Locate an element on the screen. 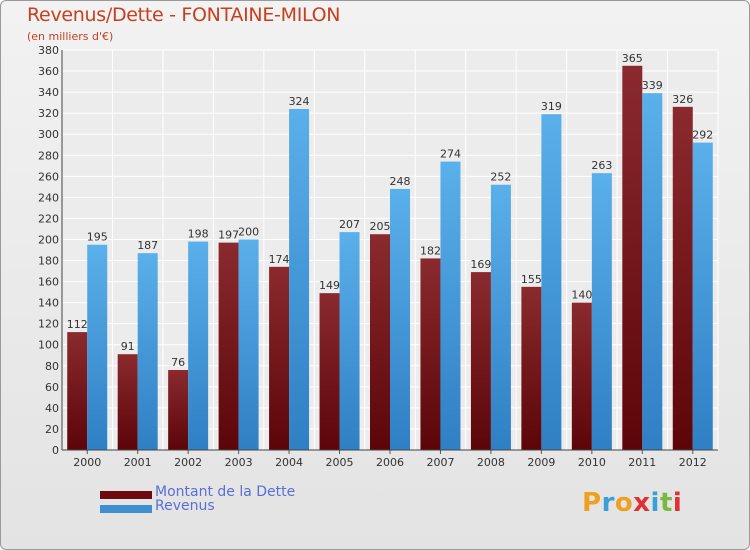 The width and height of the screenshot is (750, 550). debt-value-label: 169 is located at coordinates (480, 264).